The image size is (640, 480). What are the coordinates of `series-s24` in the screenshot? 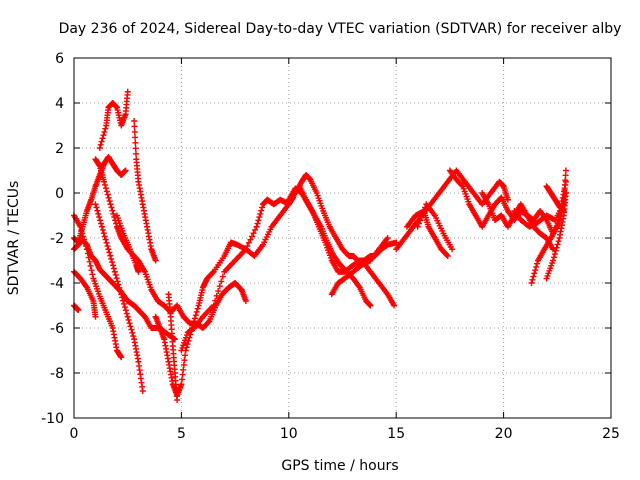 It's located at (556, 236).